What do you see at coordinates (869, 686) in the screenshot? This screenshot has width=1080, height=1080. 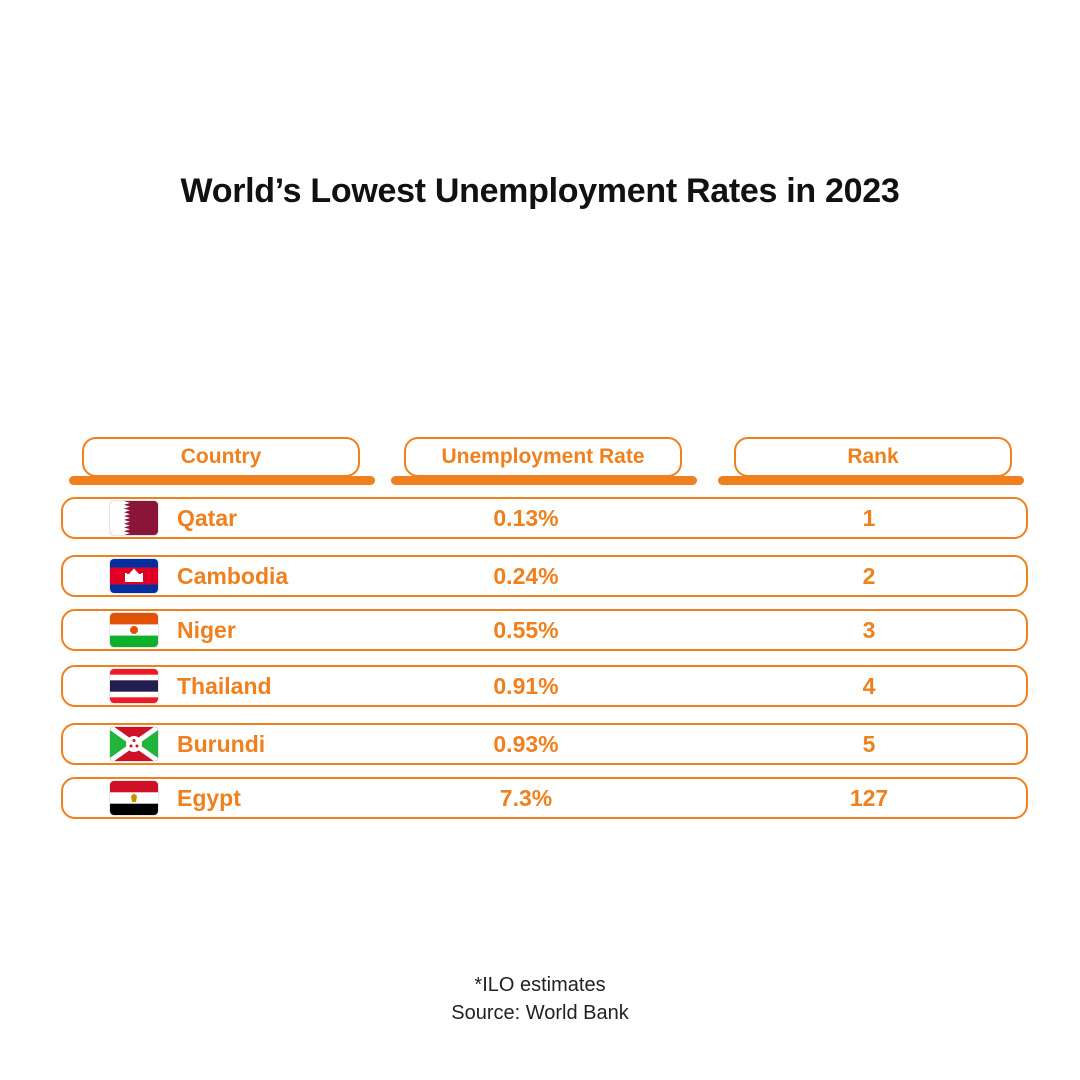 I see `rank-value: 4` at bounding box center [869, 686].